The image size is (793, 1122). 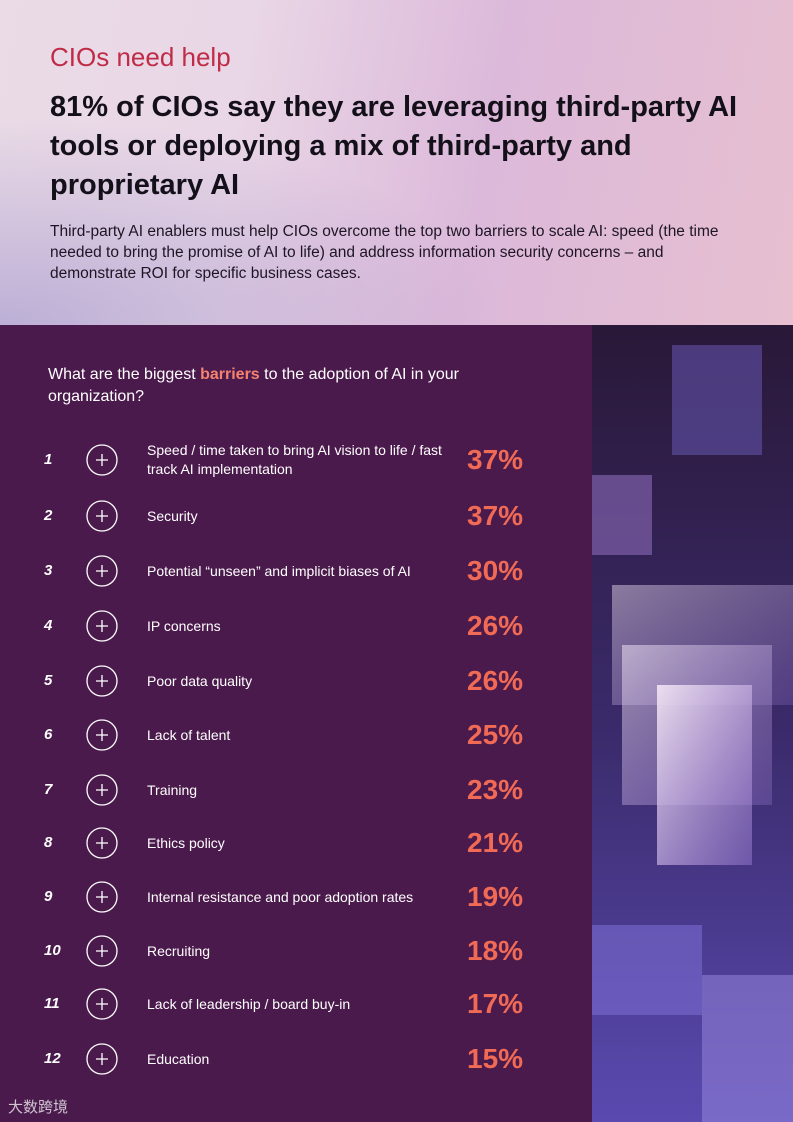 What do you see at coordinates (48, 789) in the screenshot?
I see `rank: 7` at bounding box center [48, 789].